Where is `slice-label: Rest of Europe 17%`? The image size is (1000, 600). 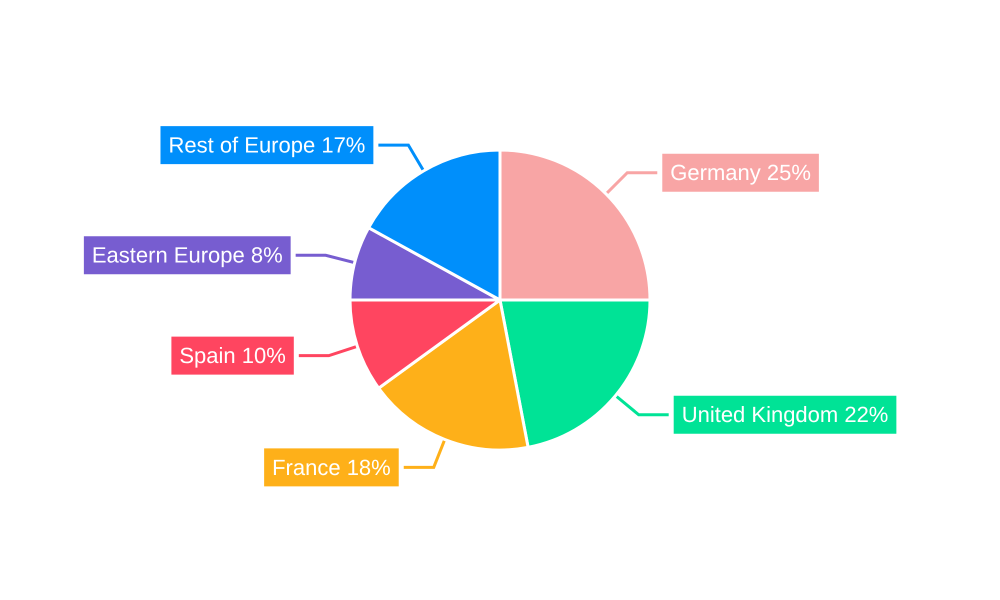
slice-label: Rest of Europe 17% is located at coordinates (267, 145).